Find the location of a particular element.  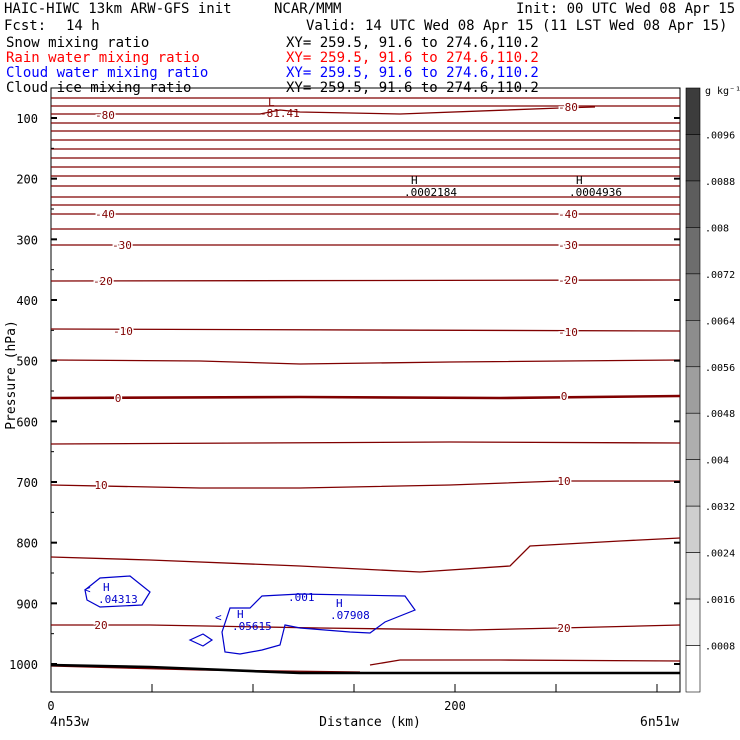

y-tick-label: 500 is located at coordinates (27, 362).